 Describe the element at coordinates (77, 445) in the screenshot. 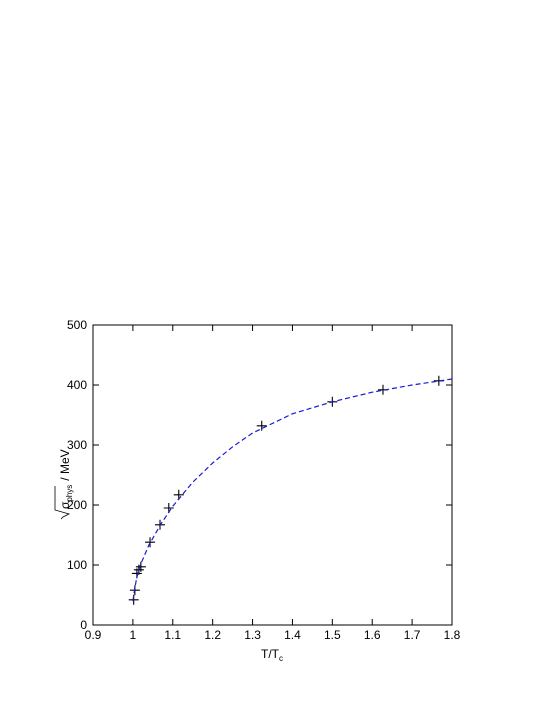

I see `y-tick-label: 300` at that location.